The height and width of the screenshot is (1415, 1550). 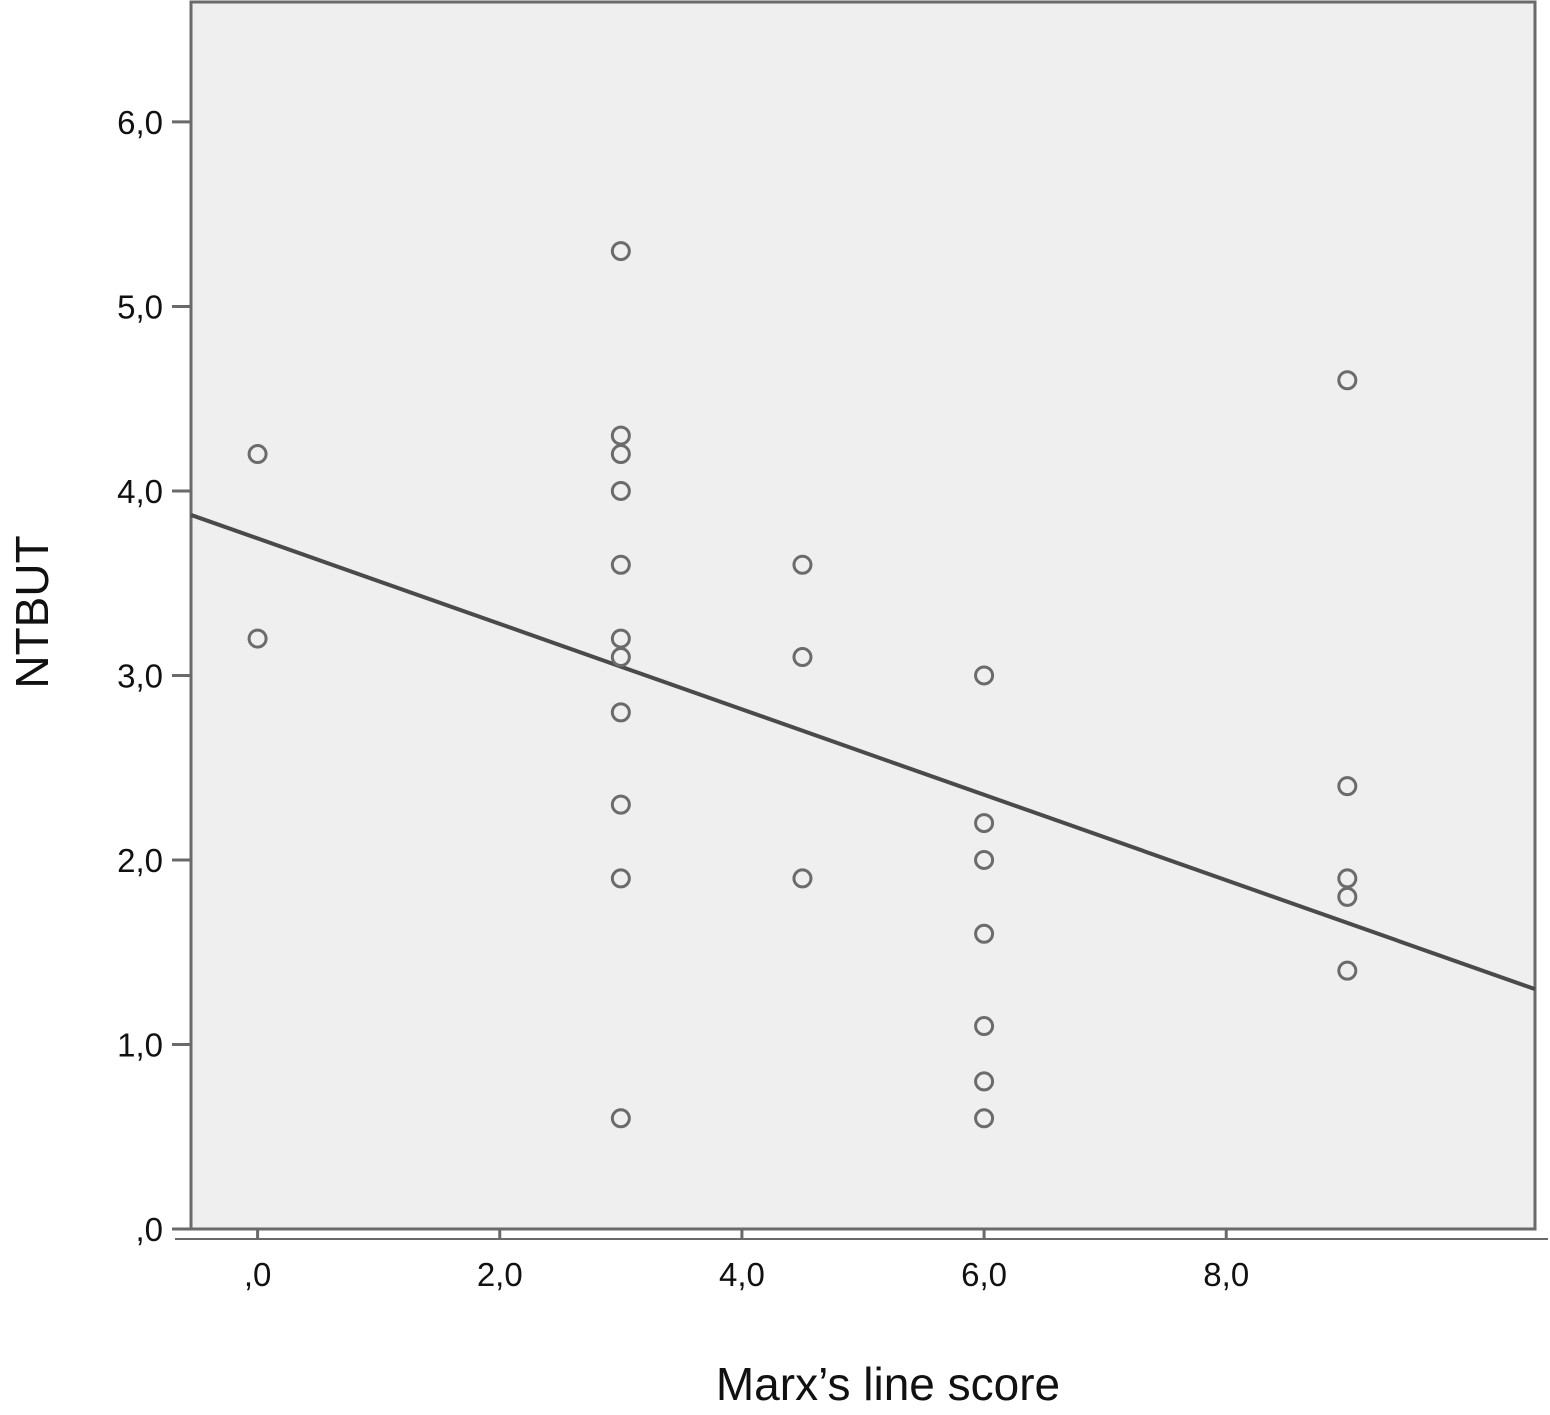 I want to click on y-tick-label: 4,0, so click(x=140, y=491).